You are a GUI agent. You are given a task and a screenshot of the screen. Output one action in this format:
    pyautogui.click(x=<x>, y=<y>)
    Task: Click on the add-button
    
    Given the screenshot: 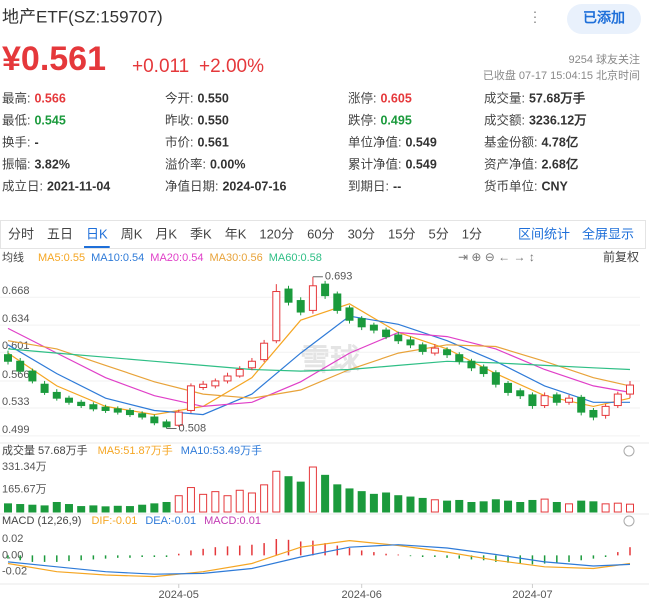 What is the action you would take?
    pyautogui.click(x=604, y=19)
    